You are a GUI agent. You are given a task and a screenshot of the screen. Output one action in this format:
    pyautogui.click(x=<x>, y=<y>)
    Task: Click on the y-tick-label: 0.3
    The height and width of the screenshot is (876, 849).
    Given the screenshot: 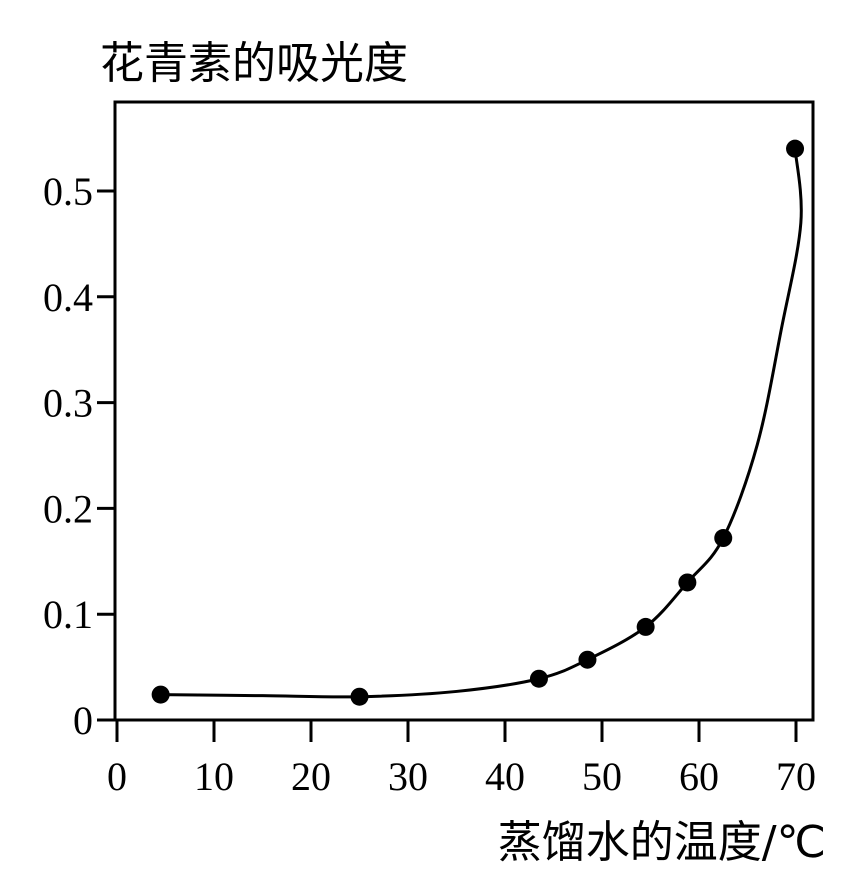 What is the action you would take?
    pyautogui.click(x=68, y=403)
    